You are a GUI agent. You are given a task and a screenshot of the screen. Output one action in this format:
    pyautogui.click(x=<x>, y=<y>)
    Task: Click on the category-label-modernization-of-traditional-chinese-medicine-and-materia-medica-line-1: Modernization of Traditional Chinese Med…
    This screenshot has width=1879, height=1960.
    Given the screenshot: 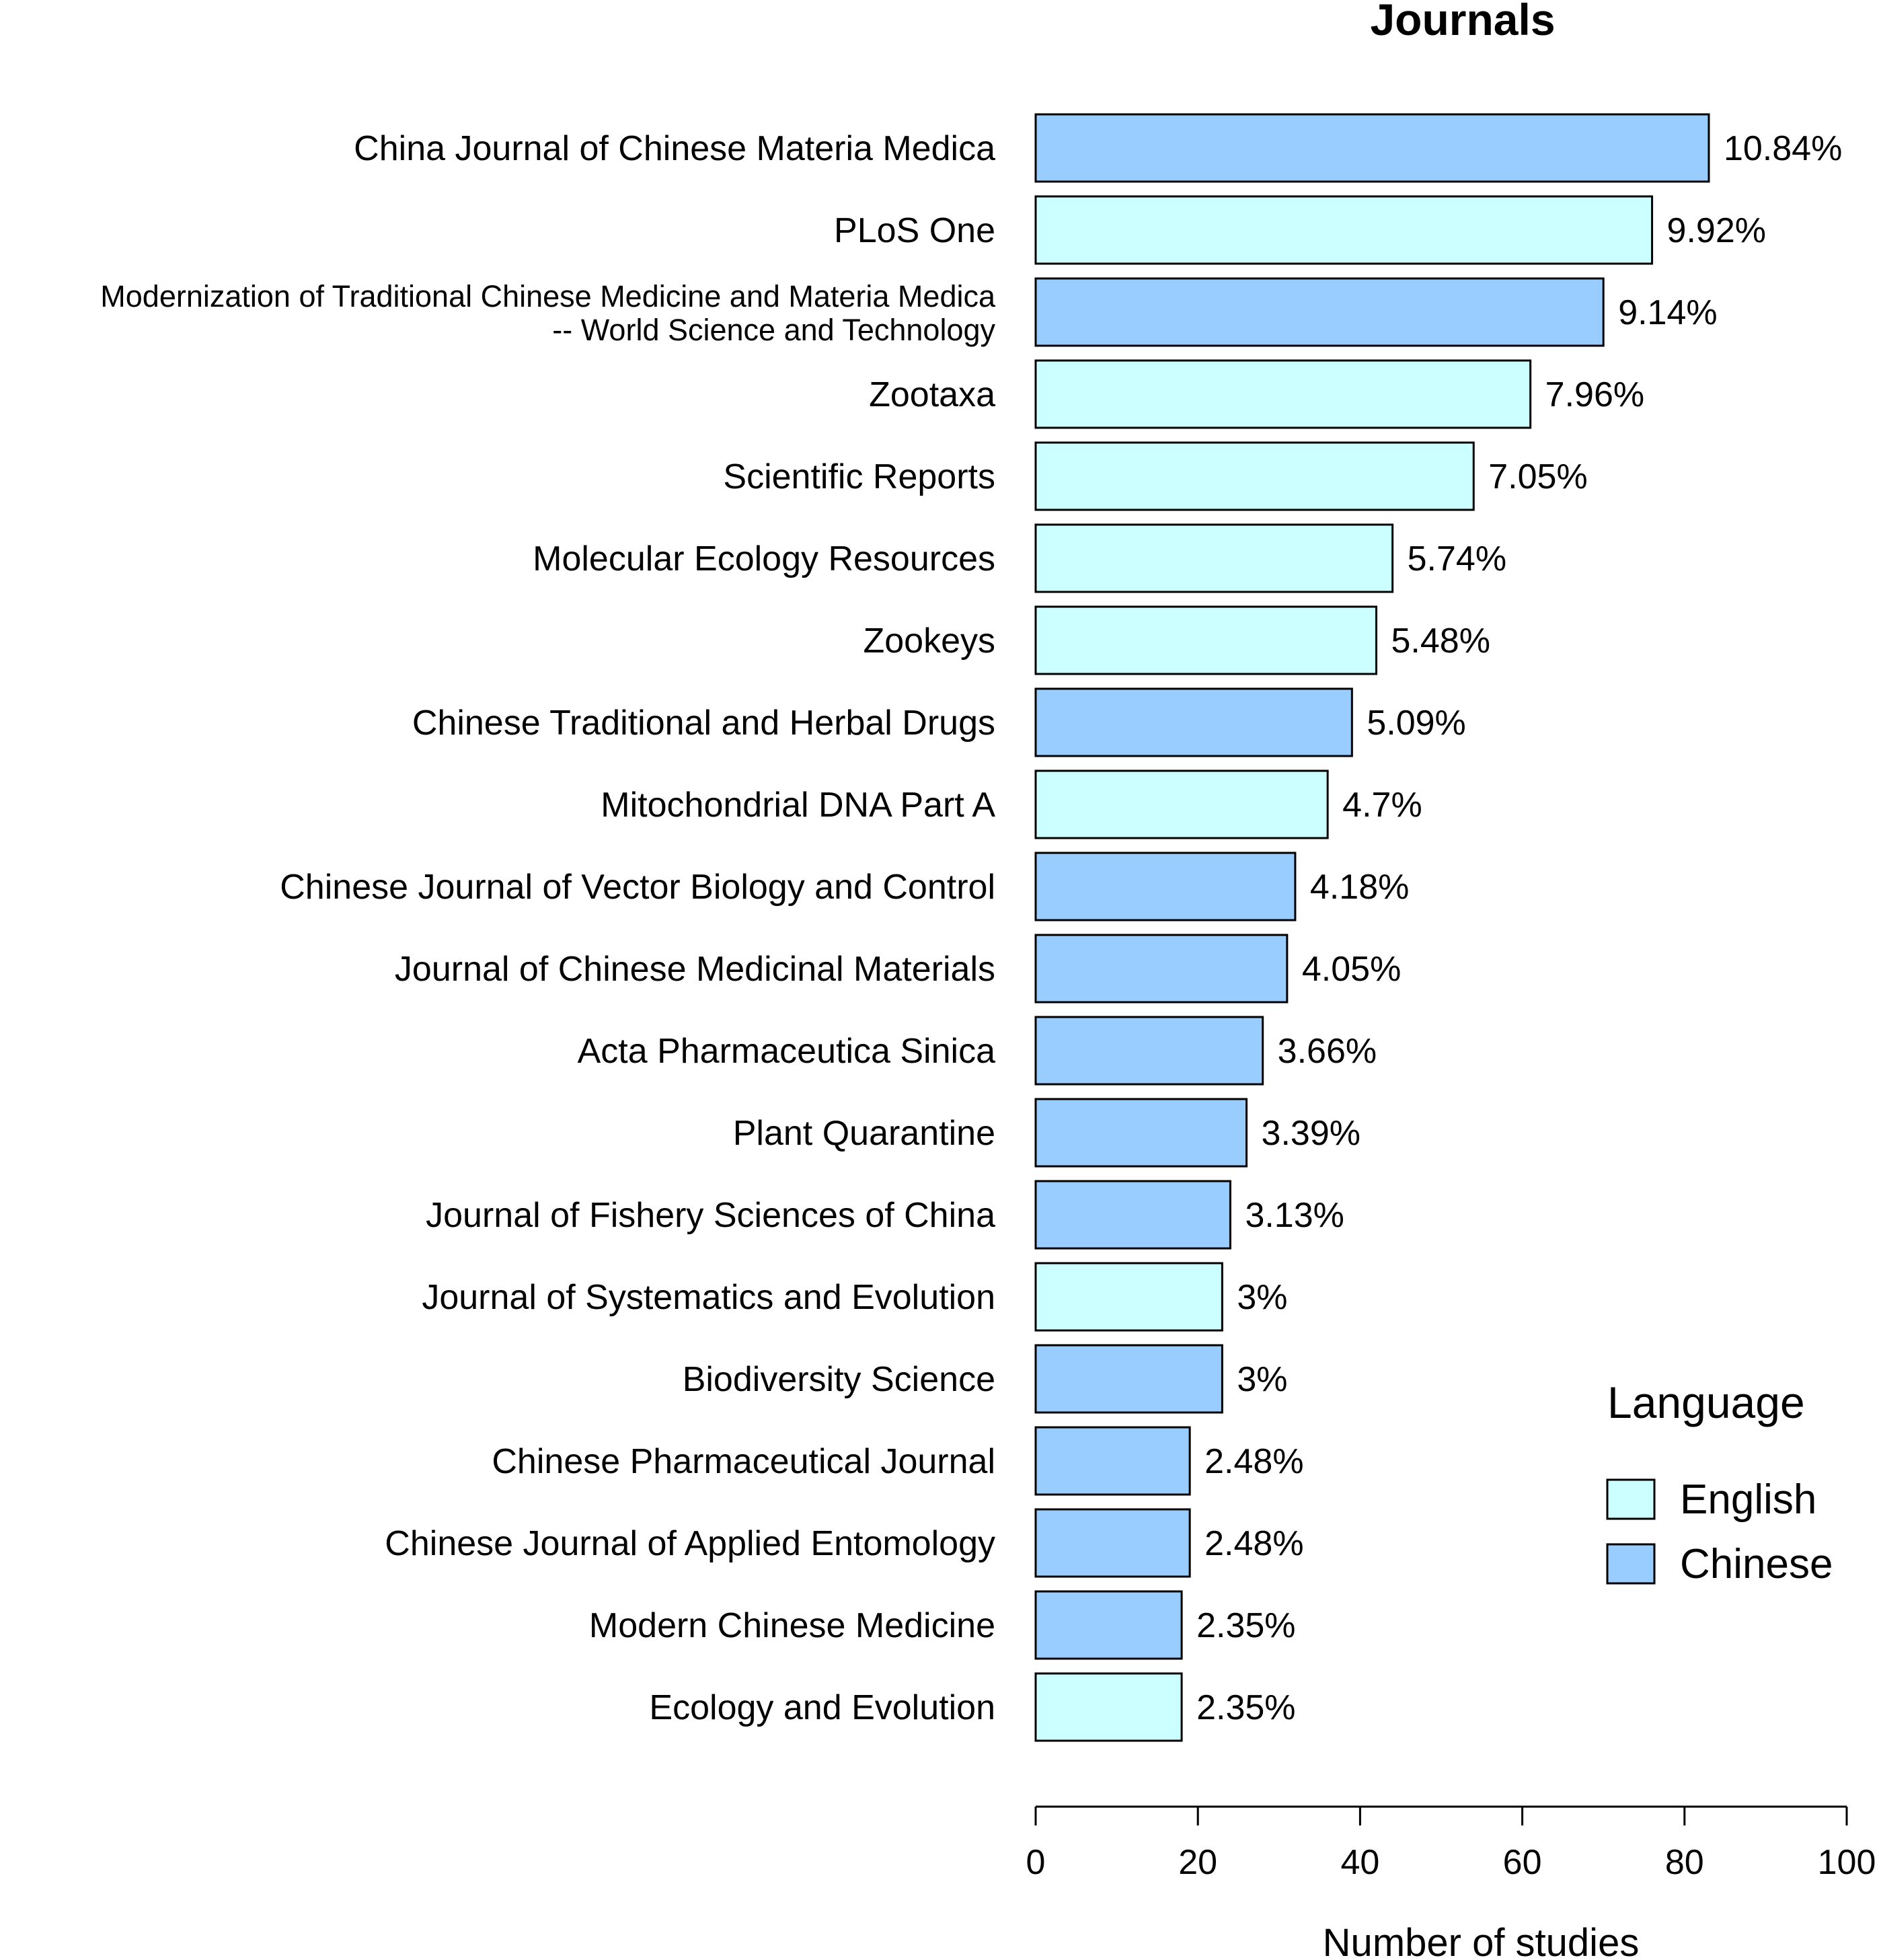 What is the action you would take?
    pyautogui.click(x=548, y=296)
    